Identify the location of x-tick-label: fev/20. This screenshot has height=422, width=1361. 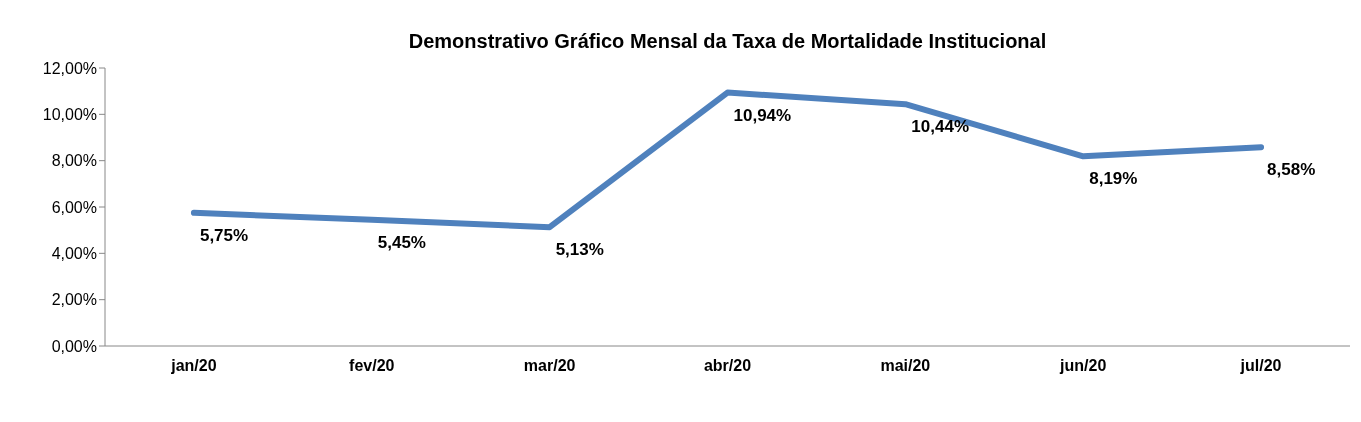
(372, 366).